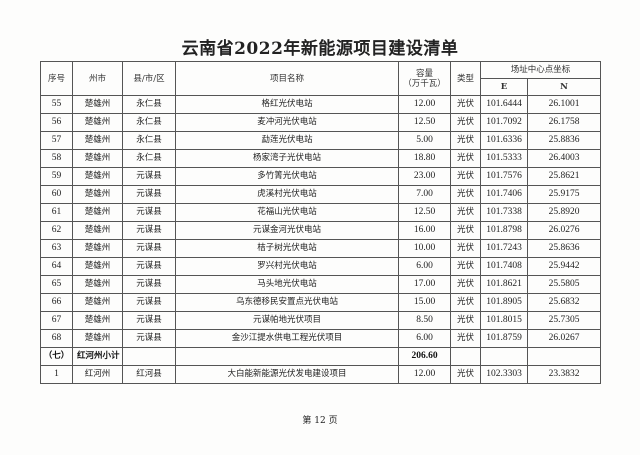 The height and width of the screenshot is (455, 640). Describe the element at coordinates (564, 338) in the screenshot. I see `cell-n: 26.0267` at that location.